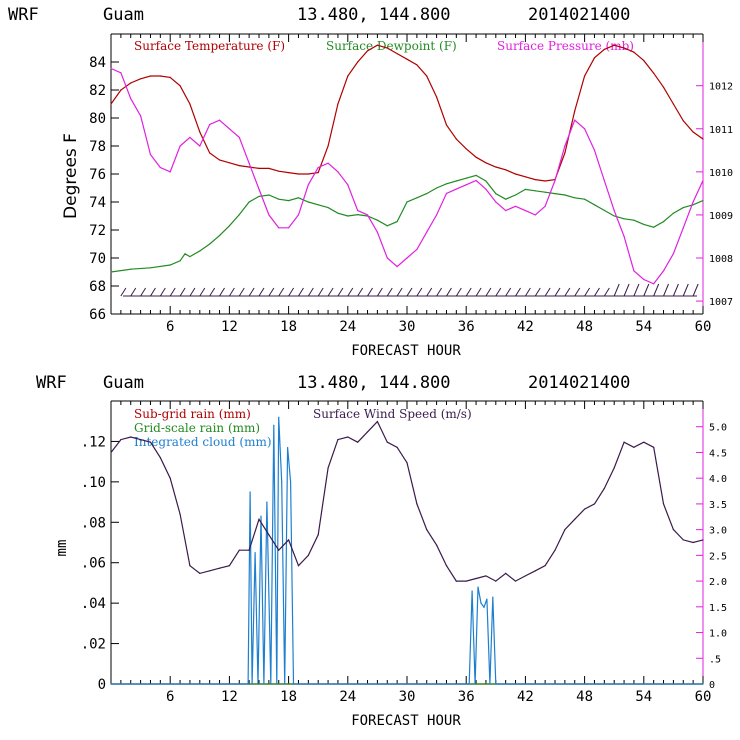 The width and height of the screenshot is (740, 740). What do you see at coordinates (93, 483) in the screenshot?
I see `y-tick-label: .10` at bounding box center [93, 483].